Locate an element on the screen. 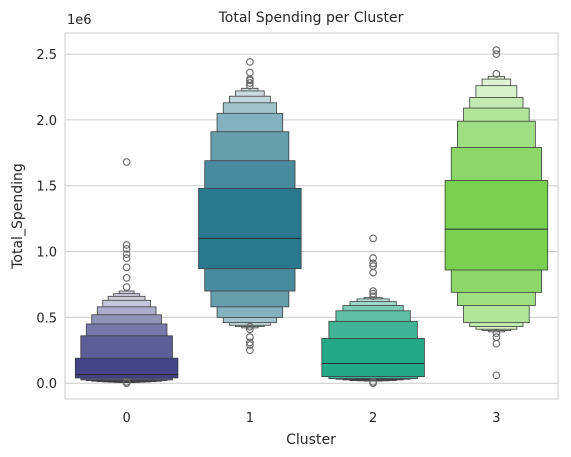 This screenshot has height=457, width=571. x-tick-label: 1 is located at coordinates (250, 418).